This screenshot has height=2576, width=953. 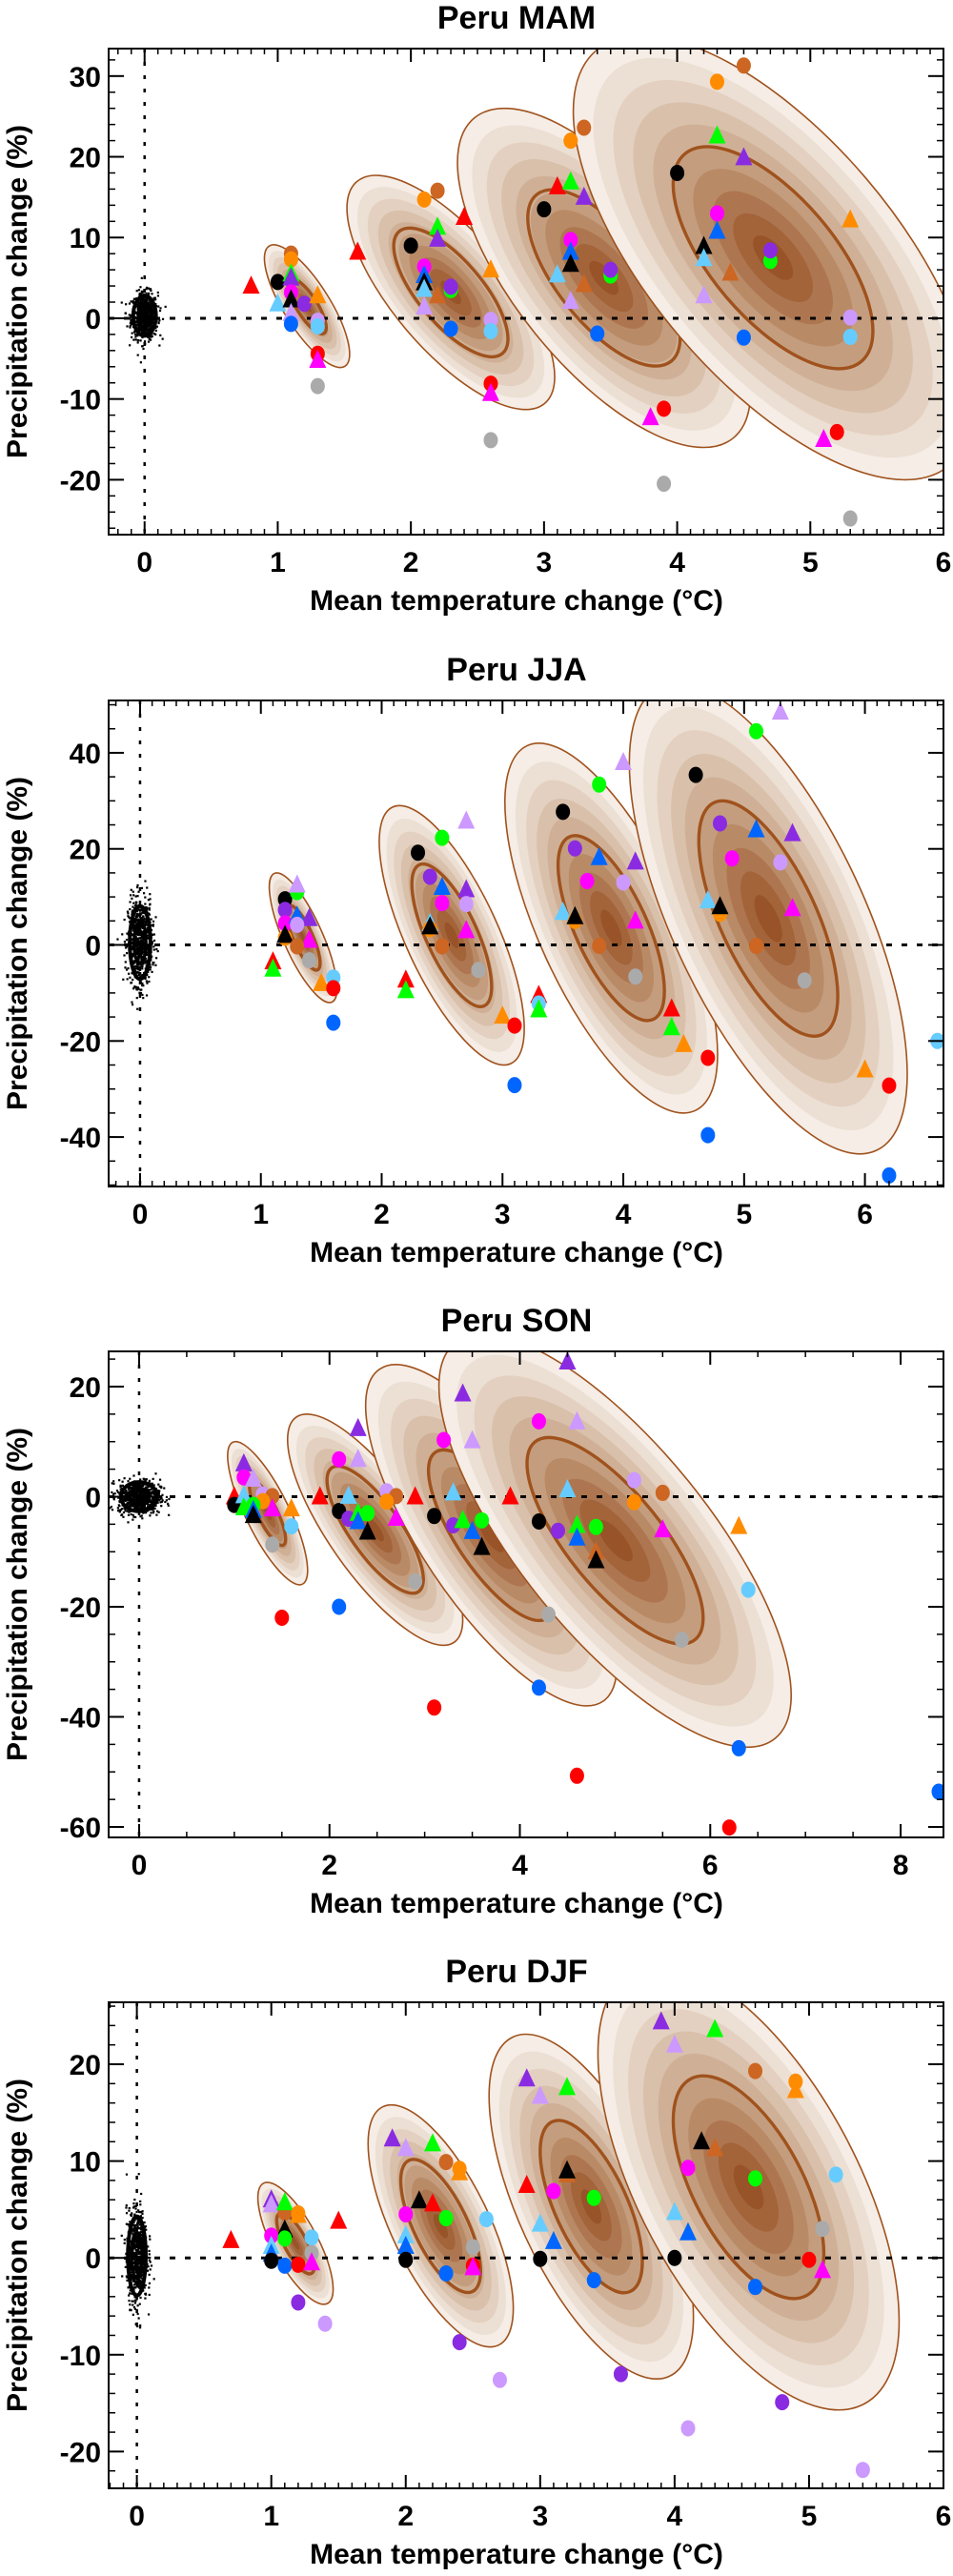 I want to click on noise-contour, so click(x=140, y=943).